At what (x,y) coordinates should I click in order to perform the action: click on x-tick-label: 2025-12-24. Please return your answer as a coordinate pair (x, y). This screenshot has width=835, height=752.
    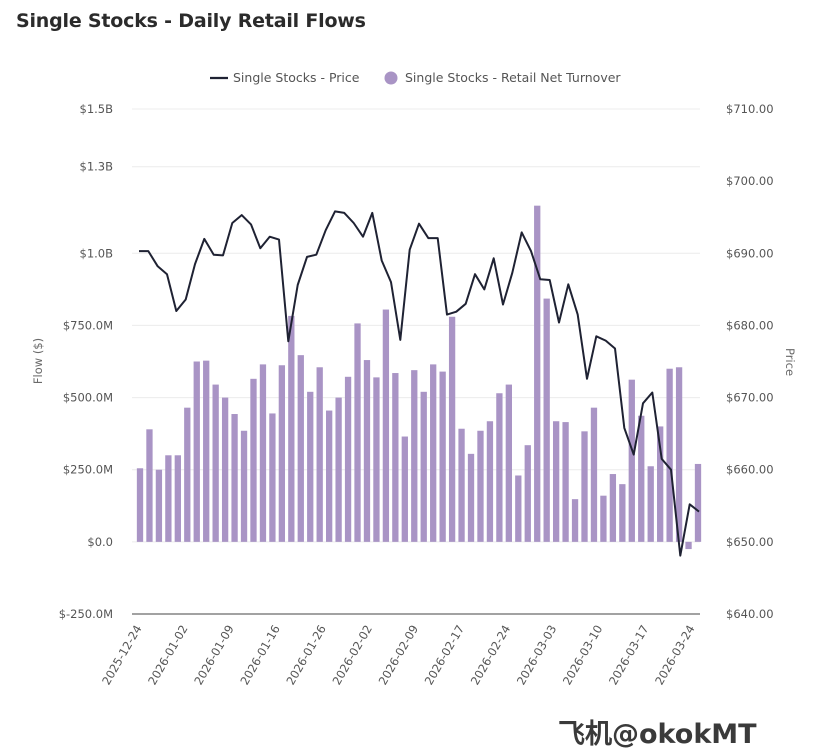
    Looking at the image, I should click on (122, 655).